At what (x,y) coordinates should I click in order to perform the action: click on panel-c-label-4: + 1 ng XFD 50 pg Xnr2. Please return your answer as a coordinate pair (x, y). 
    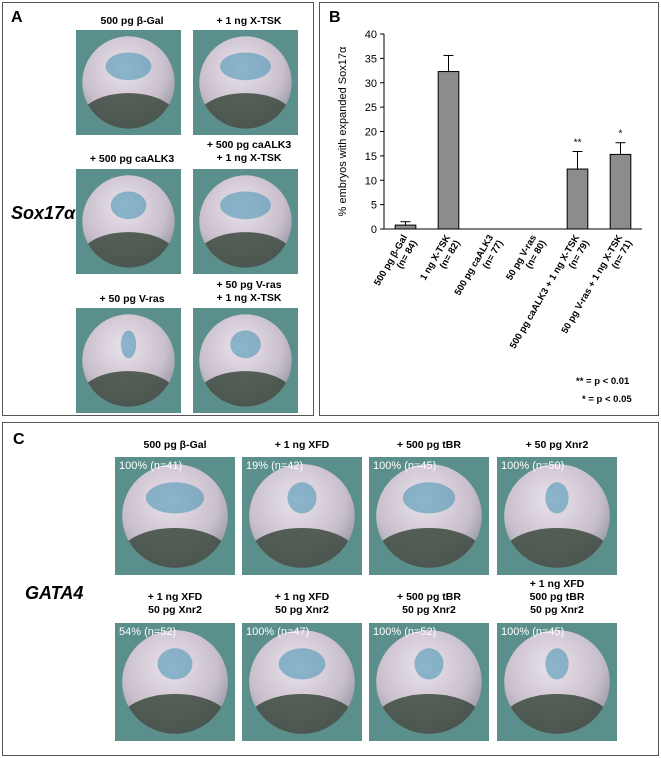
    Looking at the image, I should click on (175, 603).